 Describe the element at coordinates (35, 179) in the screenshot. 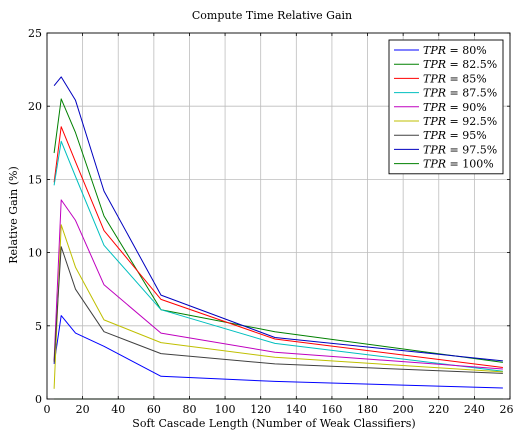

I see `y-tick-label: 15` at that location.